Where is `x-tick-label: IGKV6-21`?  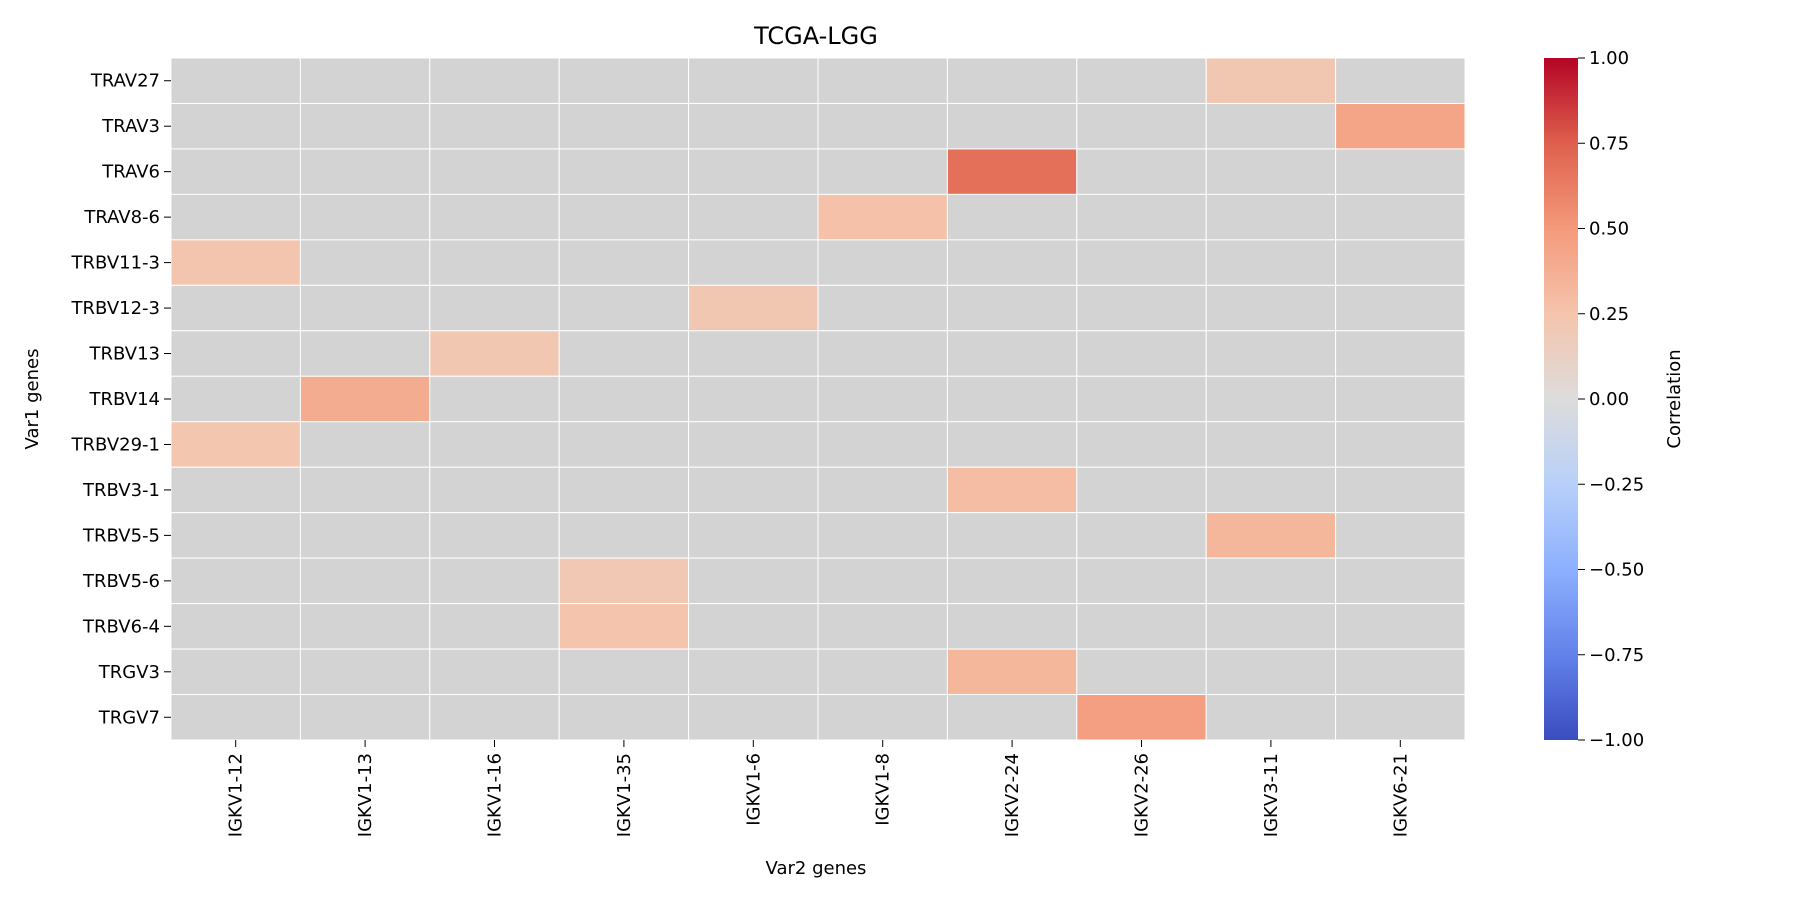 x-tick-label: IGKV6-21 is located at coordinates (1400, 795).